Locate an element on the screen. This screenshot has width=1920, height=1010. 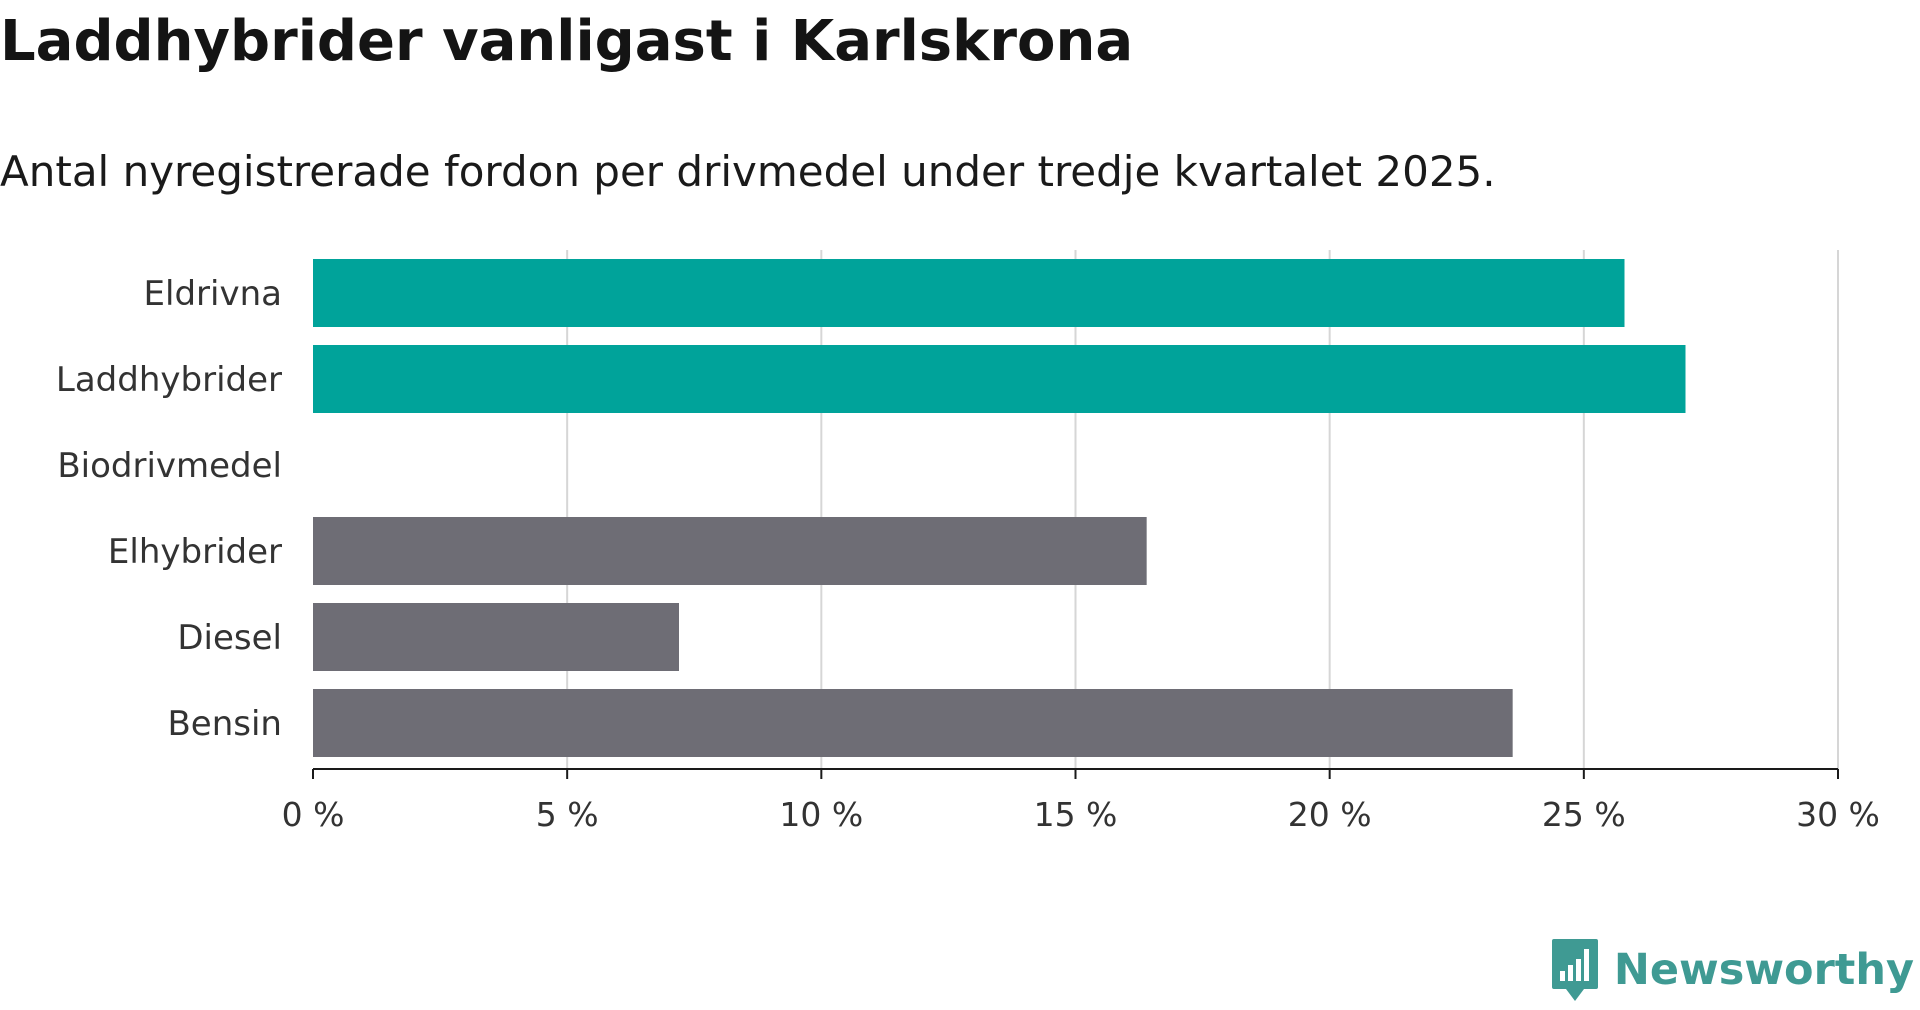
category-label: Bensin is located at coordinates (224, 724).